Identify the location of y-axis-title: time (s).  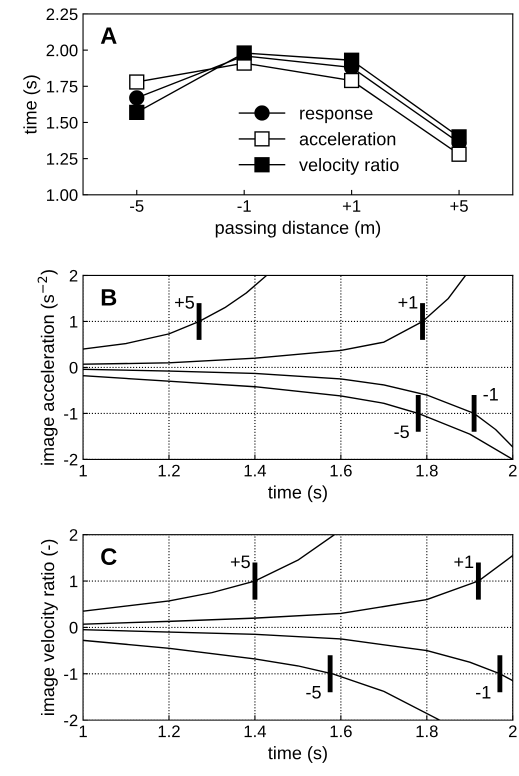
(31, 104).